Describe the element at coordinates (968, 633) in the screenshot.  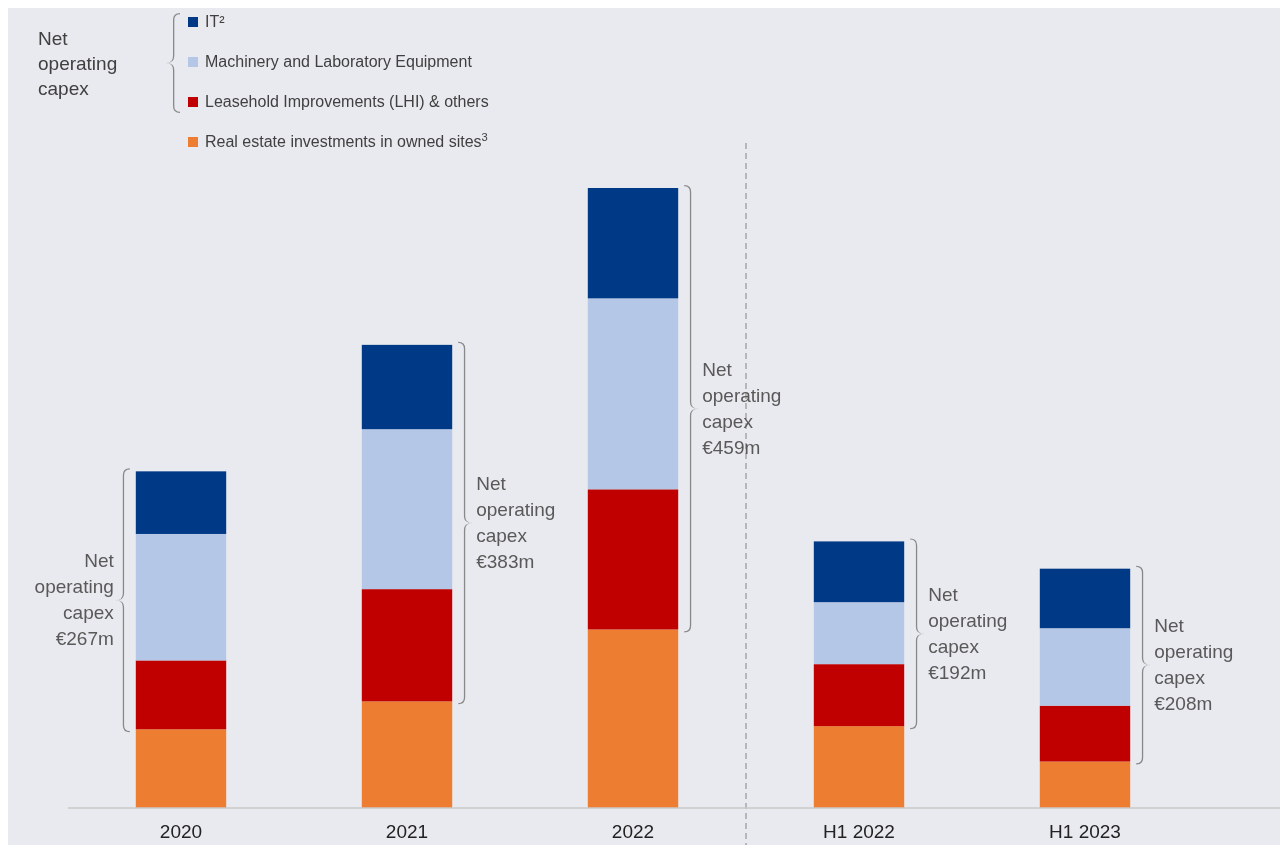
I see `annotation: Net operating capex €192m` at that location.